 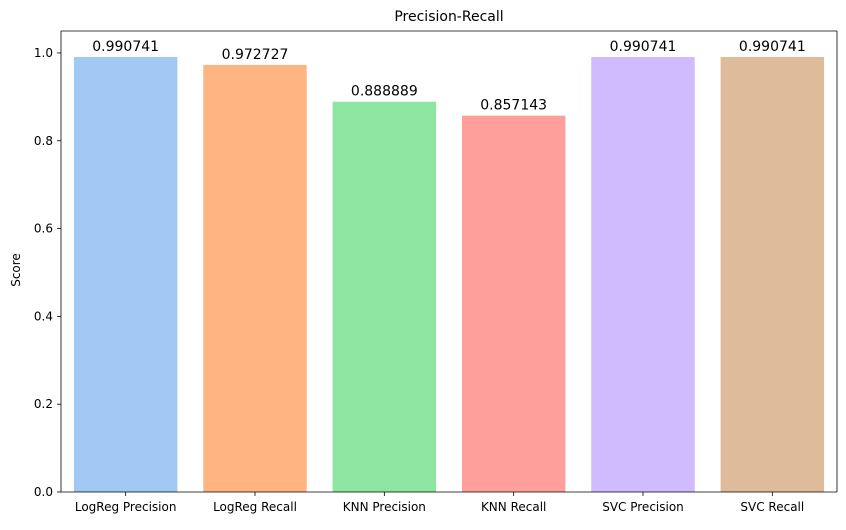 What do you see at coordinates (513, 507) in the screenshot?
I see `x-tick-label-3: KNN Recall` at bounding box center [513, 507].